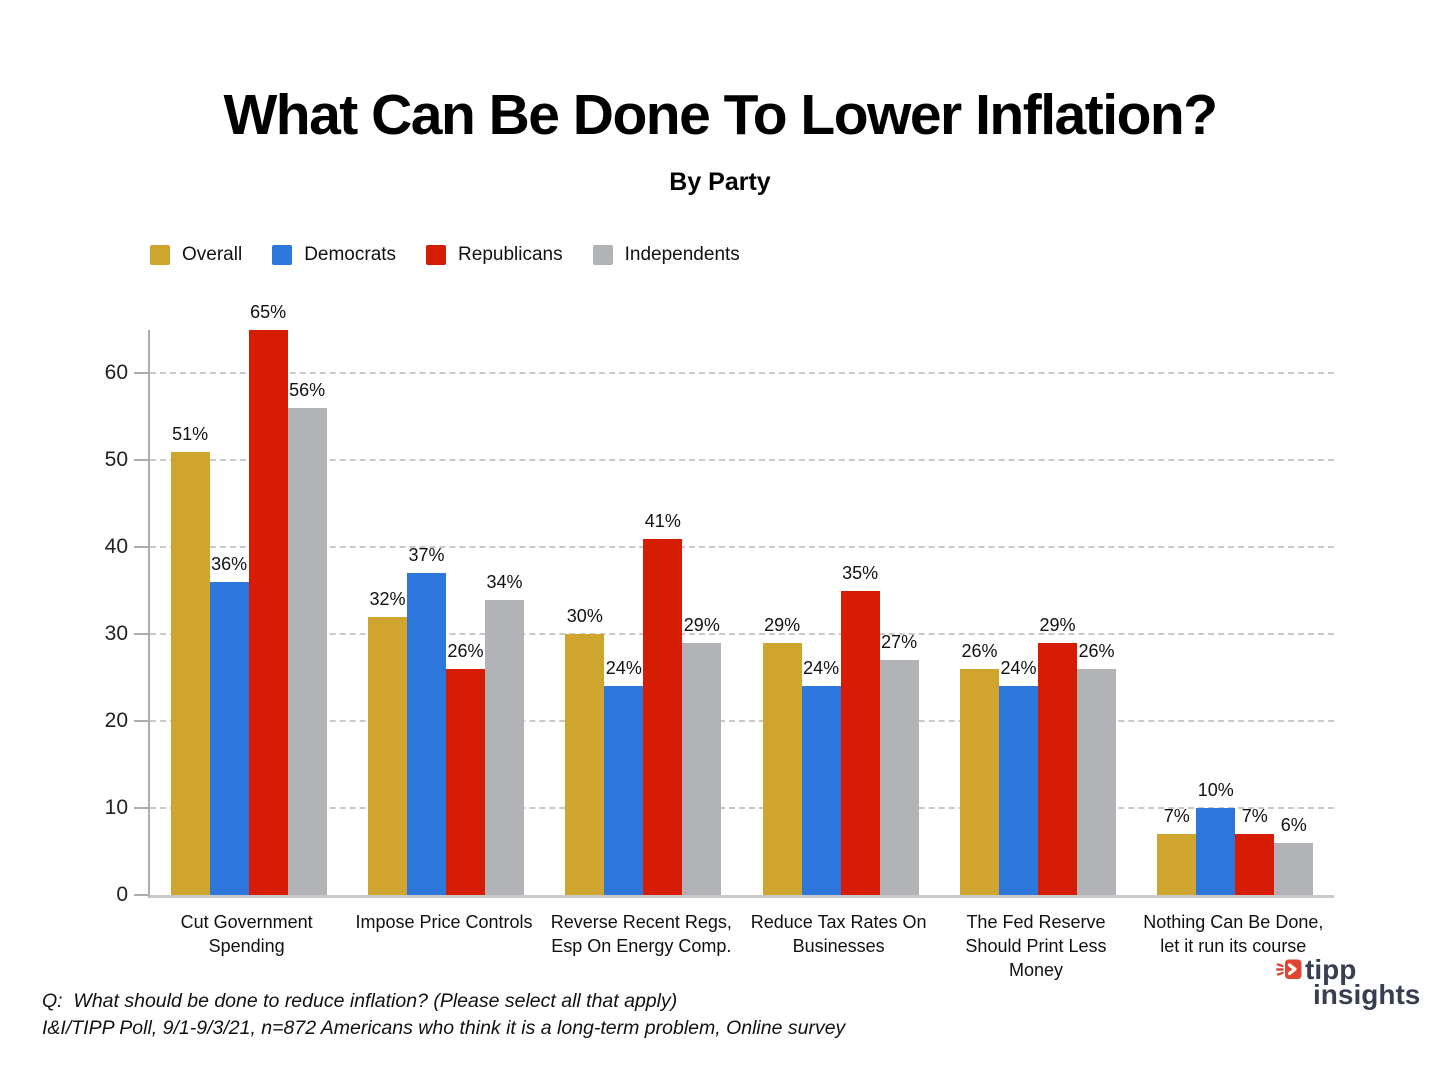  What do you see at coordinates (899, 642) in the screenshot?
I see `bar-value-label: 27%` at bounding box center [899, 642].